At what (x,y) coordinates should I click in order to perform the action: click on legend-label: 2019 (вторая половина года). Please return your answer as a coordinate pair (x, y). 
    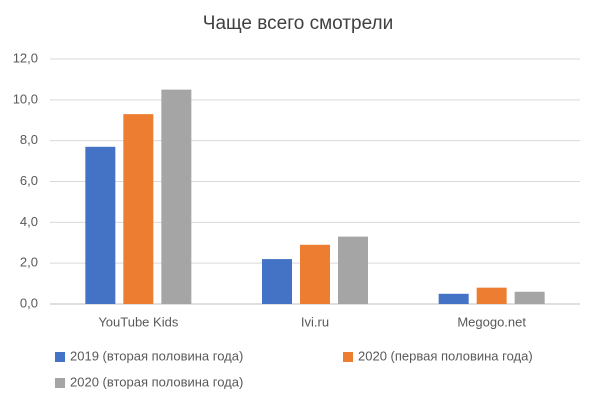
    Looking at the image, I should click on (156, 355).